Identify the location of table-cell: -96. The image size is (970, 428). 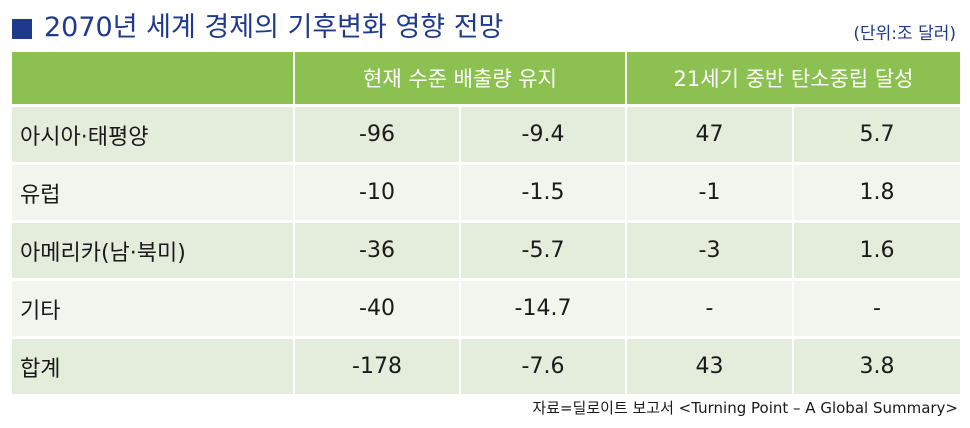
(377, 135).